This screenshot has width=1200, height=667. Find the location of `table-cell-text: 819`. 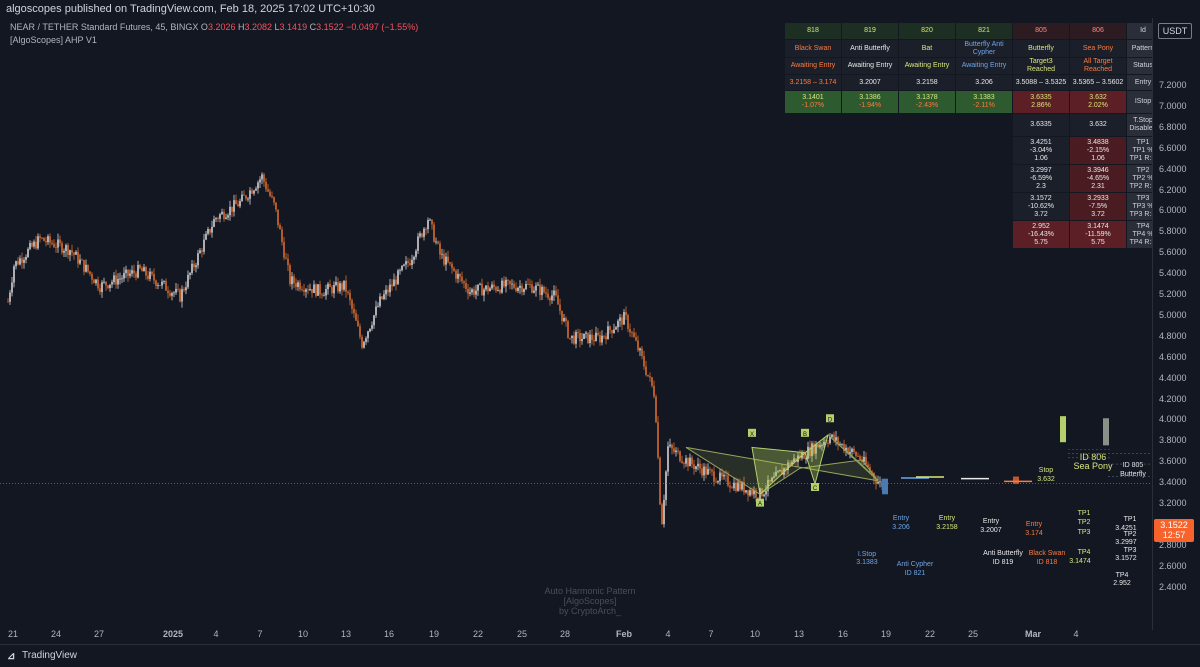

table-cell-text: 819 is located at coordinates (870, 30).